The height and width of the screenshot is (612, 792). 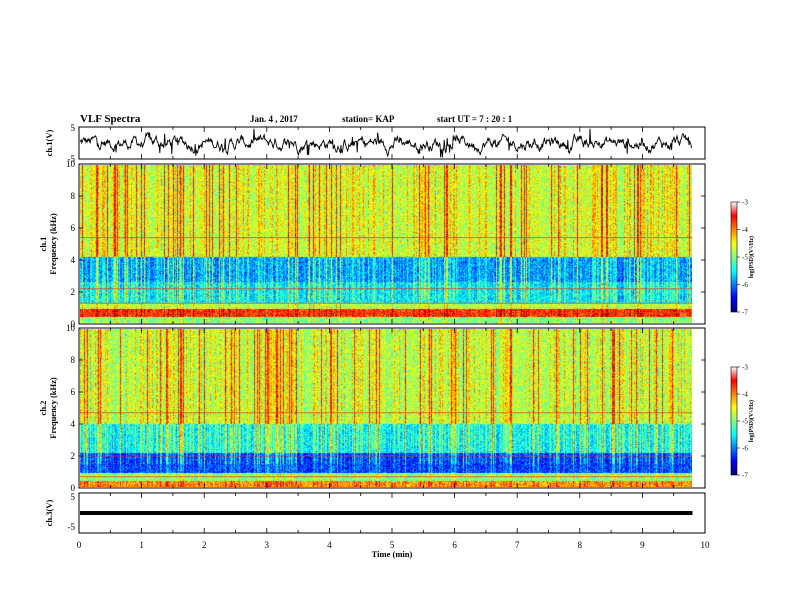 I want to click on time-ticklabel: 0, so click(x=79, y=545).